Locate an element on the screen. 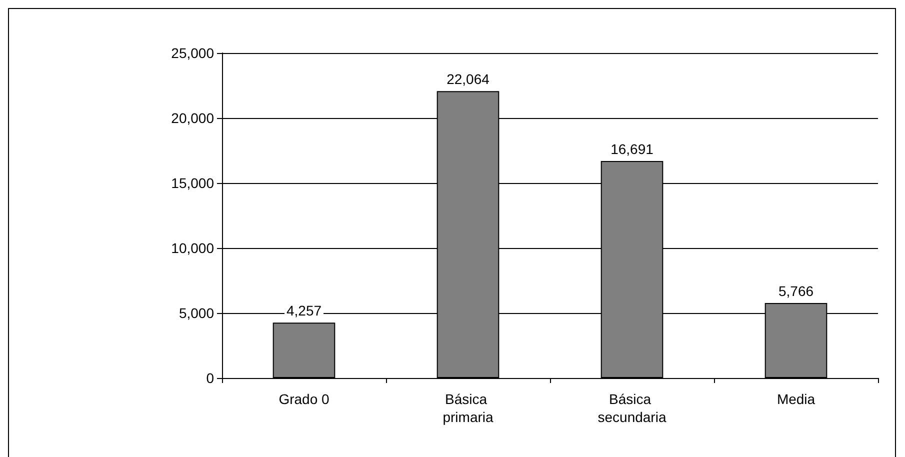  x-tick-label: Básica secundaria is located at coordinates (632, 408).